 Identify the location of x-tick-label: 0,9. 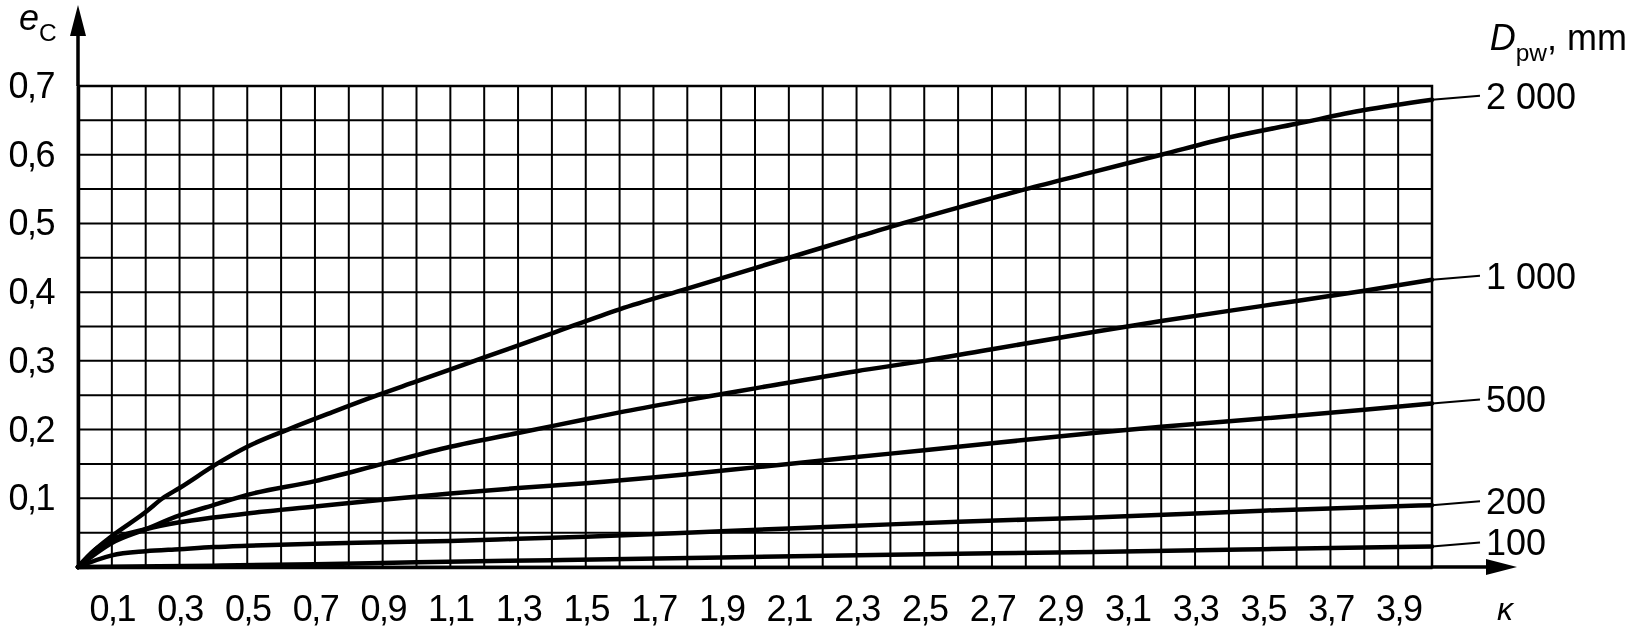
(383, 608).